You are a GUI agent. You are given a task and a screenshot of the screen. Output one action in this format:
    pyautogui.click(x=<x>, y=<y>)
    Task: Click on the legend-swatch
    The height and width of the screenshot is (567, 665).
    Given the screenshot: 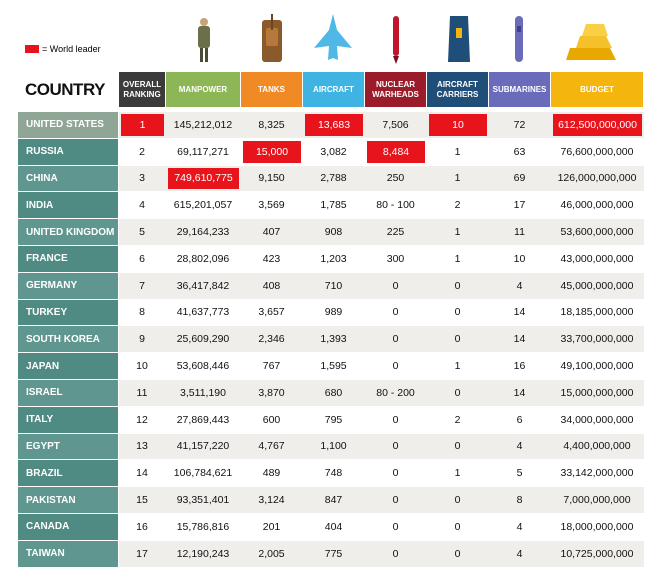 What is the action you would take?
    pyautogui.click(x=32, y=49)
    